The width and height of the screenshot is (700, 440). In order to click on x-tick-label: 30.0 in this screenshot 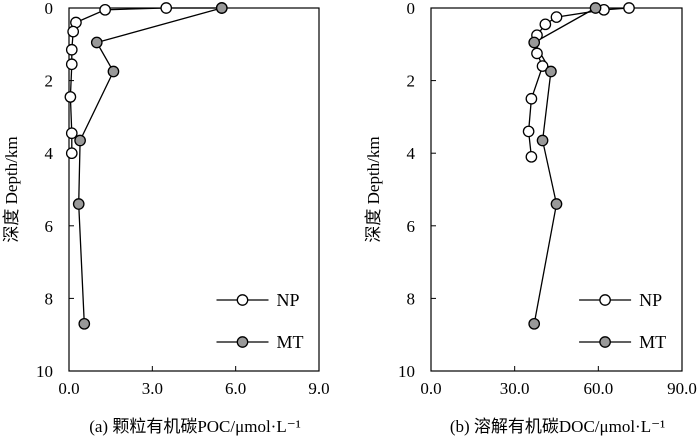, I will do `click(515, 388)`.